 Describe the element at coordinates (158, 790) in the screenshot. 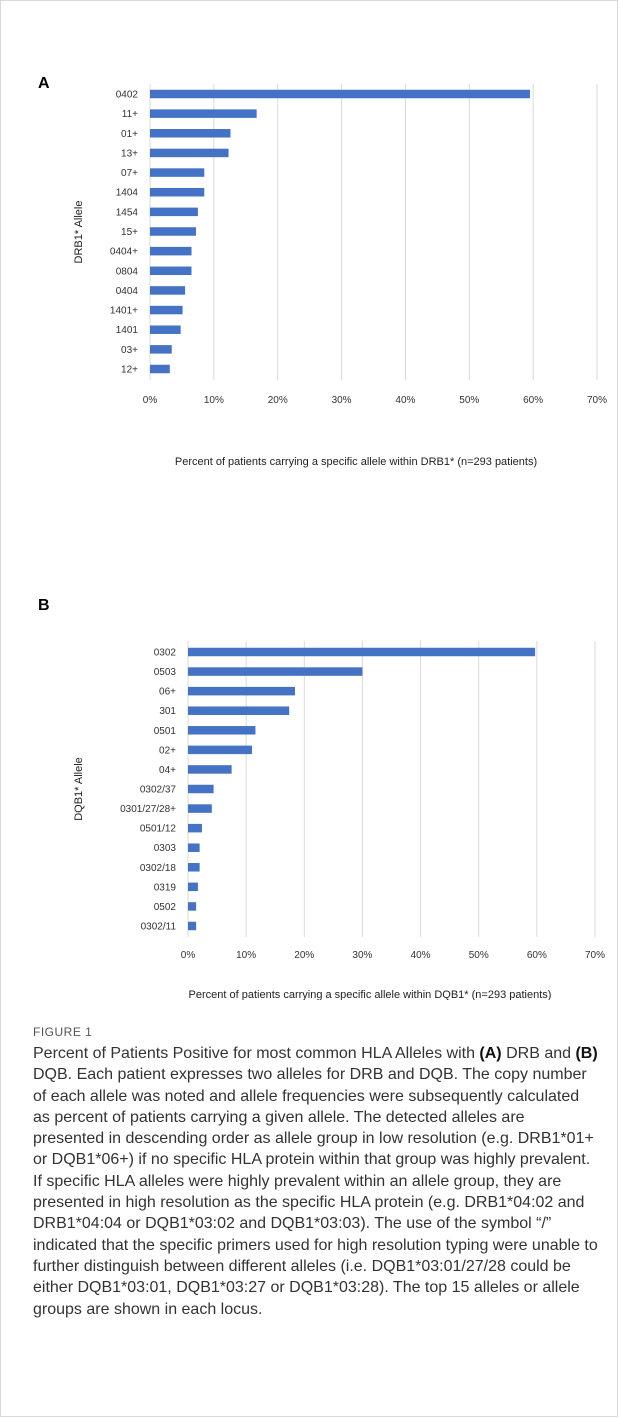

I see `category-label: 0302/37` at that location.